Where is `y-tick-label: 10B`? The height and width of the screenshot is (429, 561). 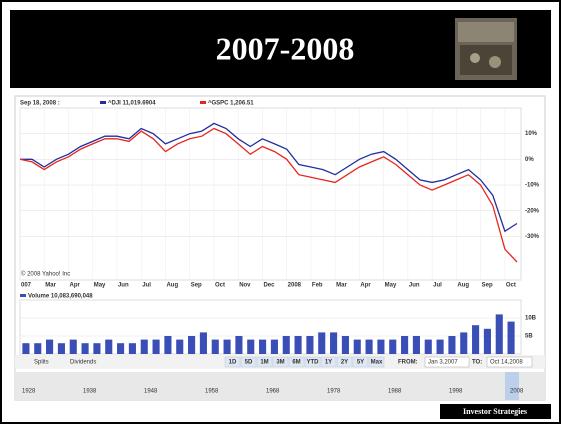
y-tick-label: 10B is located at coordinates (531, 319).